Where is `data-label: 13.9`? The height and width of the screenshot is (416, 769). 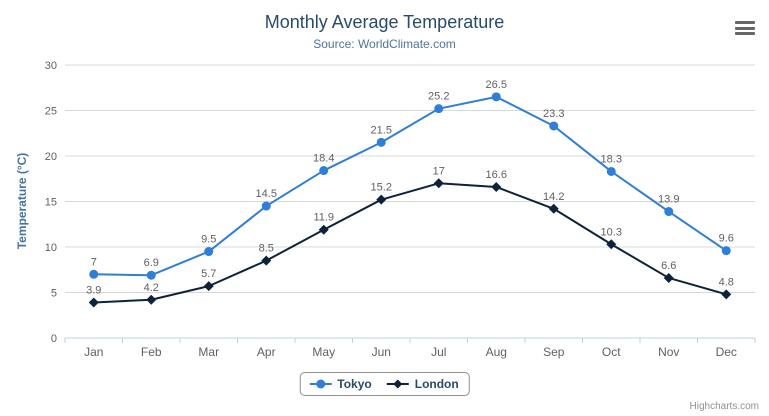 data-label: 13.9 is located at coordinates (668, 200).